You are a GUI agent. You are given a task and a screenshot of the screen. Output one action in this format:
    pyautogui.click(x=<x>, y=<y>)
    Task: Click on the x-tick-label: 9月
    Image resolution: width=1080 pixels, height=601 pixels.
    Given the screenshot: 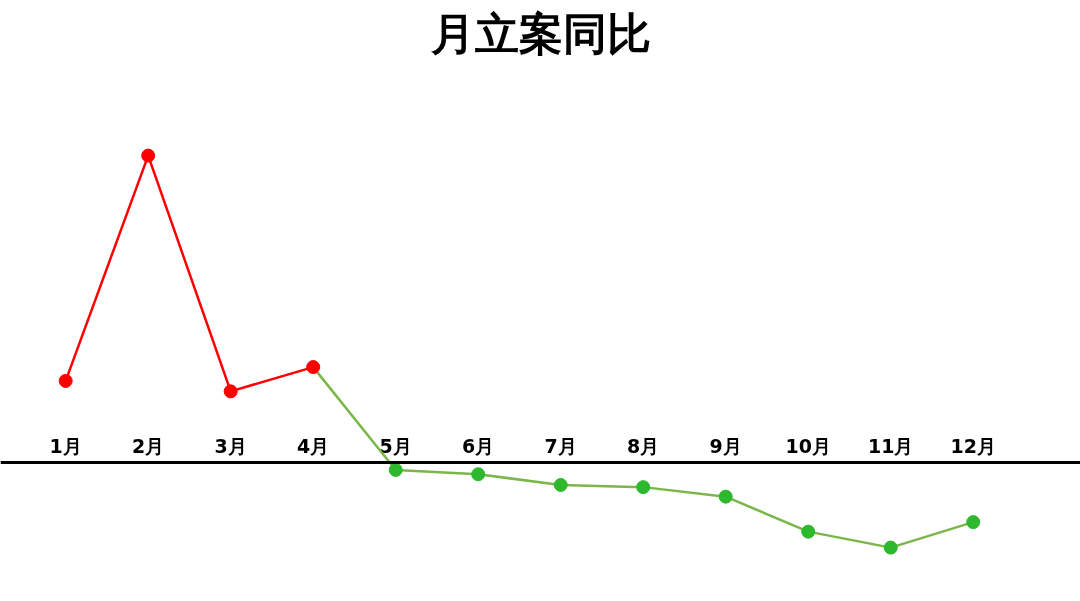 What is the action you would take?
    pyautogui.click(x=725, y=445)
    